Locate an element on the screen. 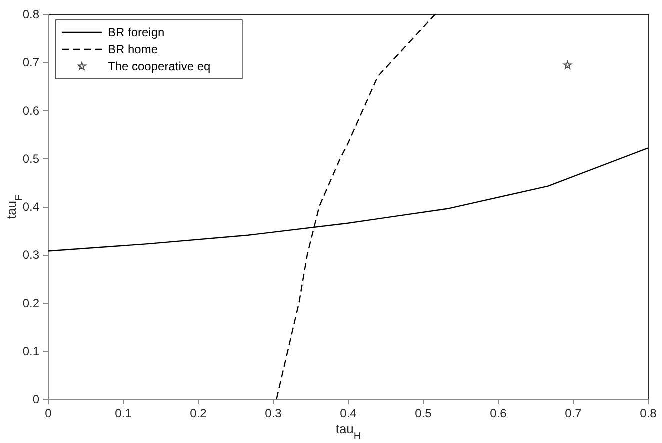  y-tick-label: 0.7 is located at coordinates (31, 63).